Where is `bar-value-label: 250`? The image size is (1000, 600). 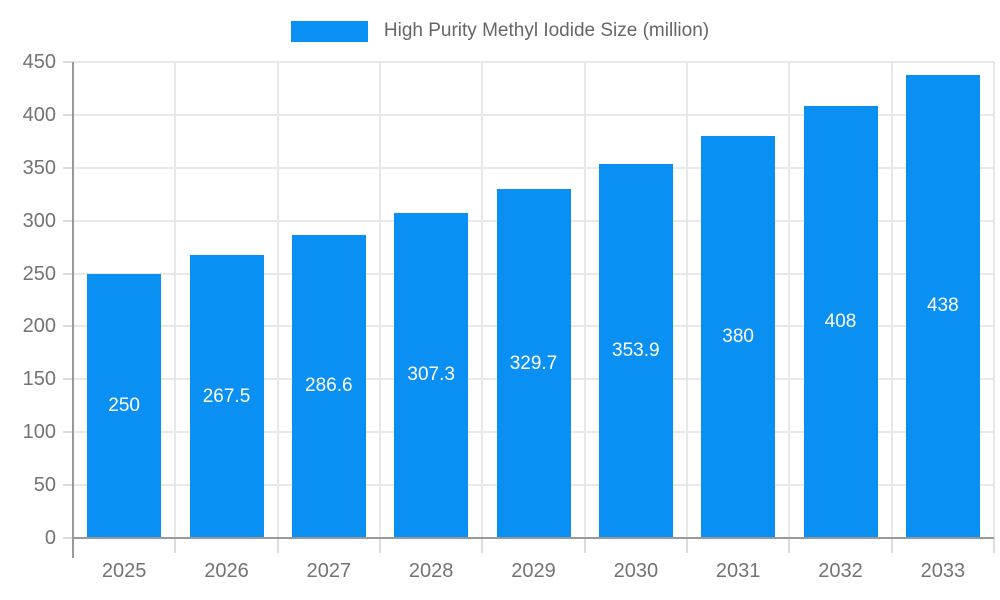 bar-value-label: 250 is located at coordinates (124, 405).